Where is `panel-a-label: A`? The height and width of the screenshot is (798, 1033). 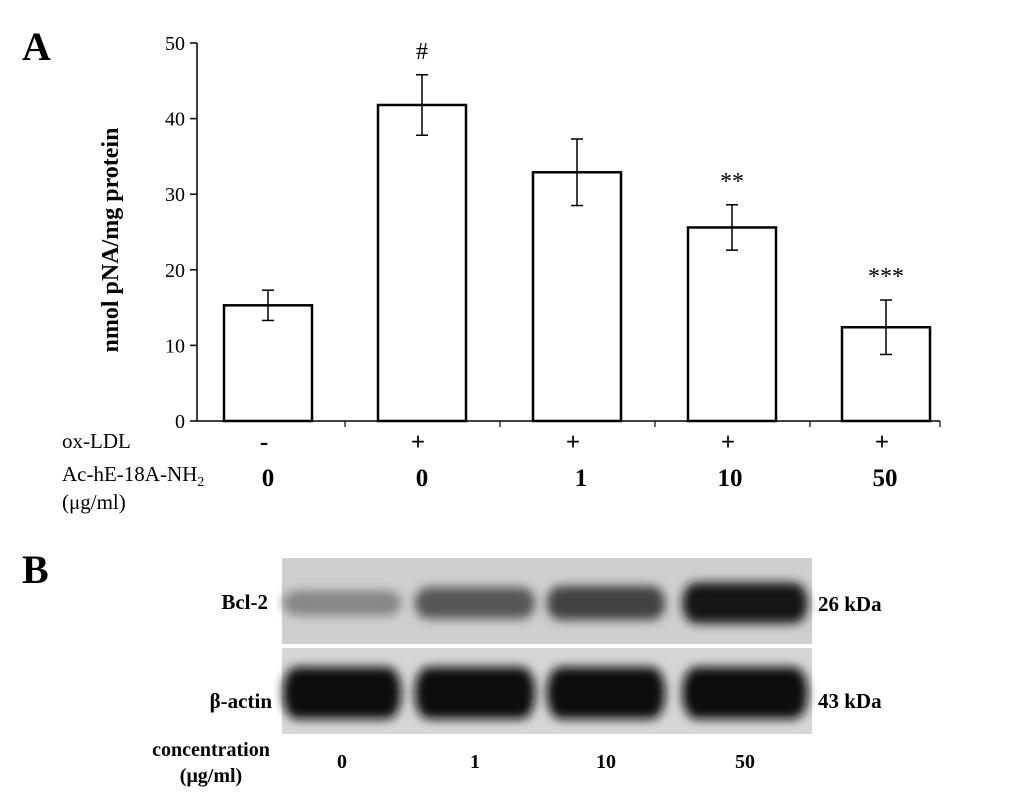
panel-a-label: A is located at coordinates (36, 46).